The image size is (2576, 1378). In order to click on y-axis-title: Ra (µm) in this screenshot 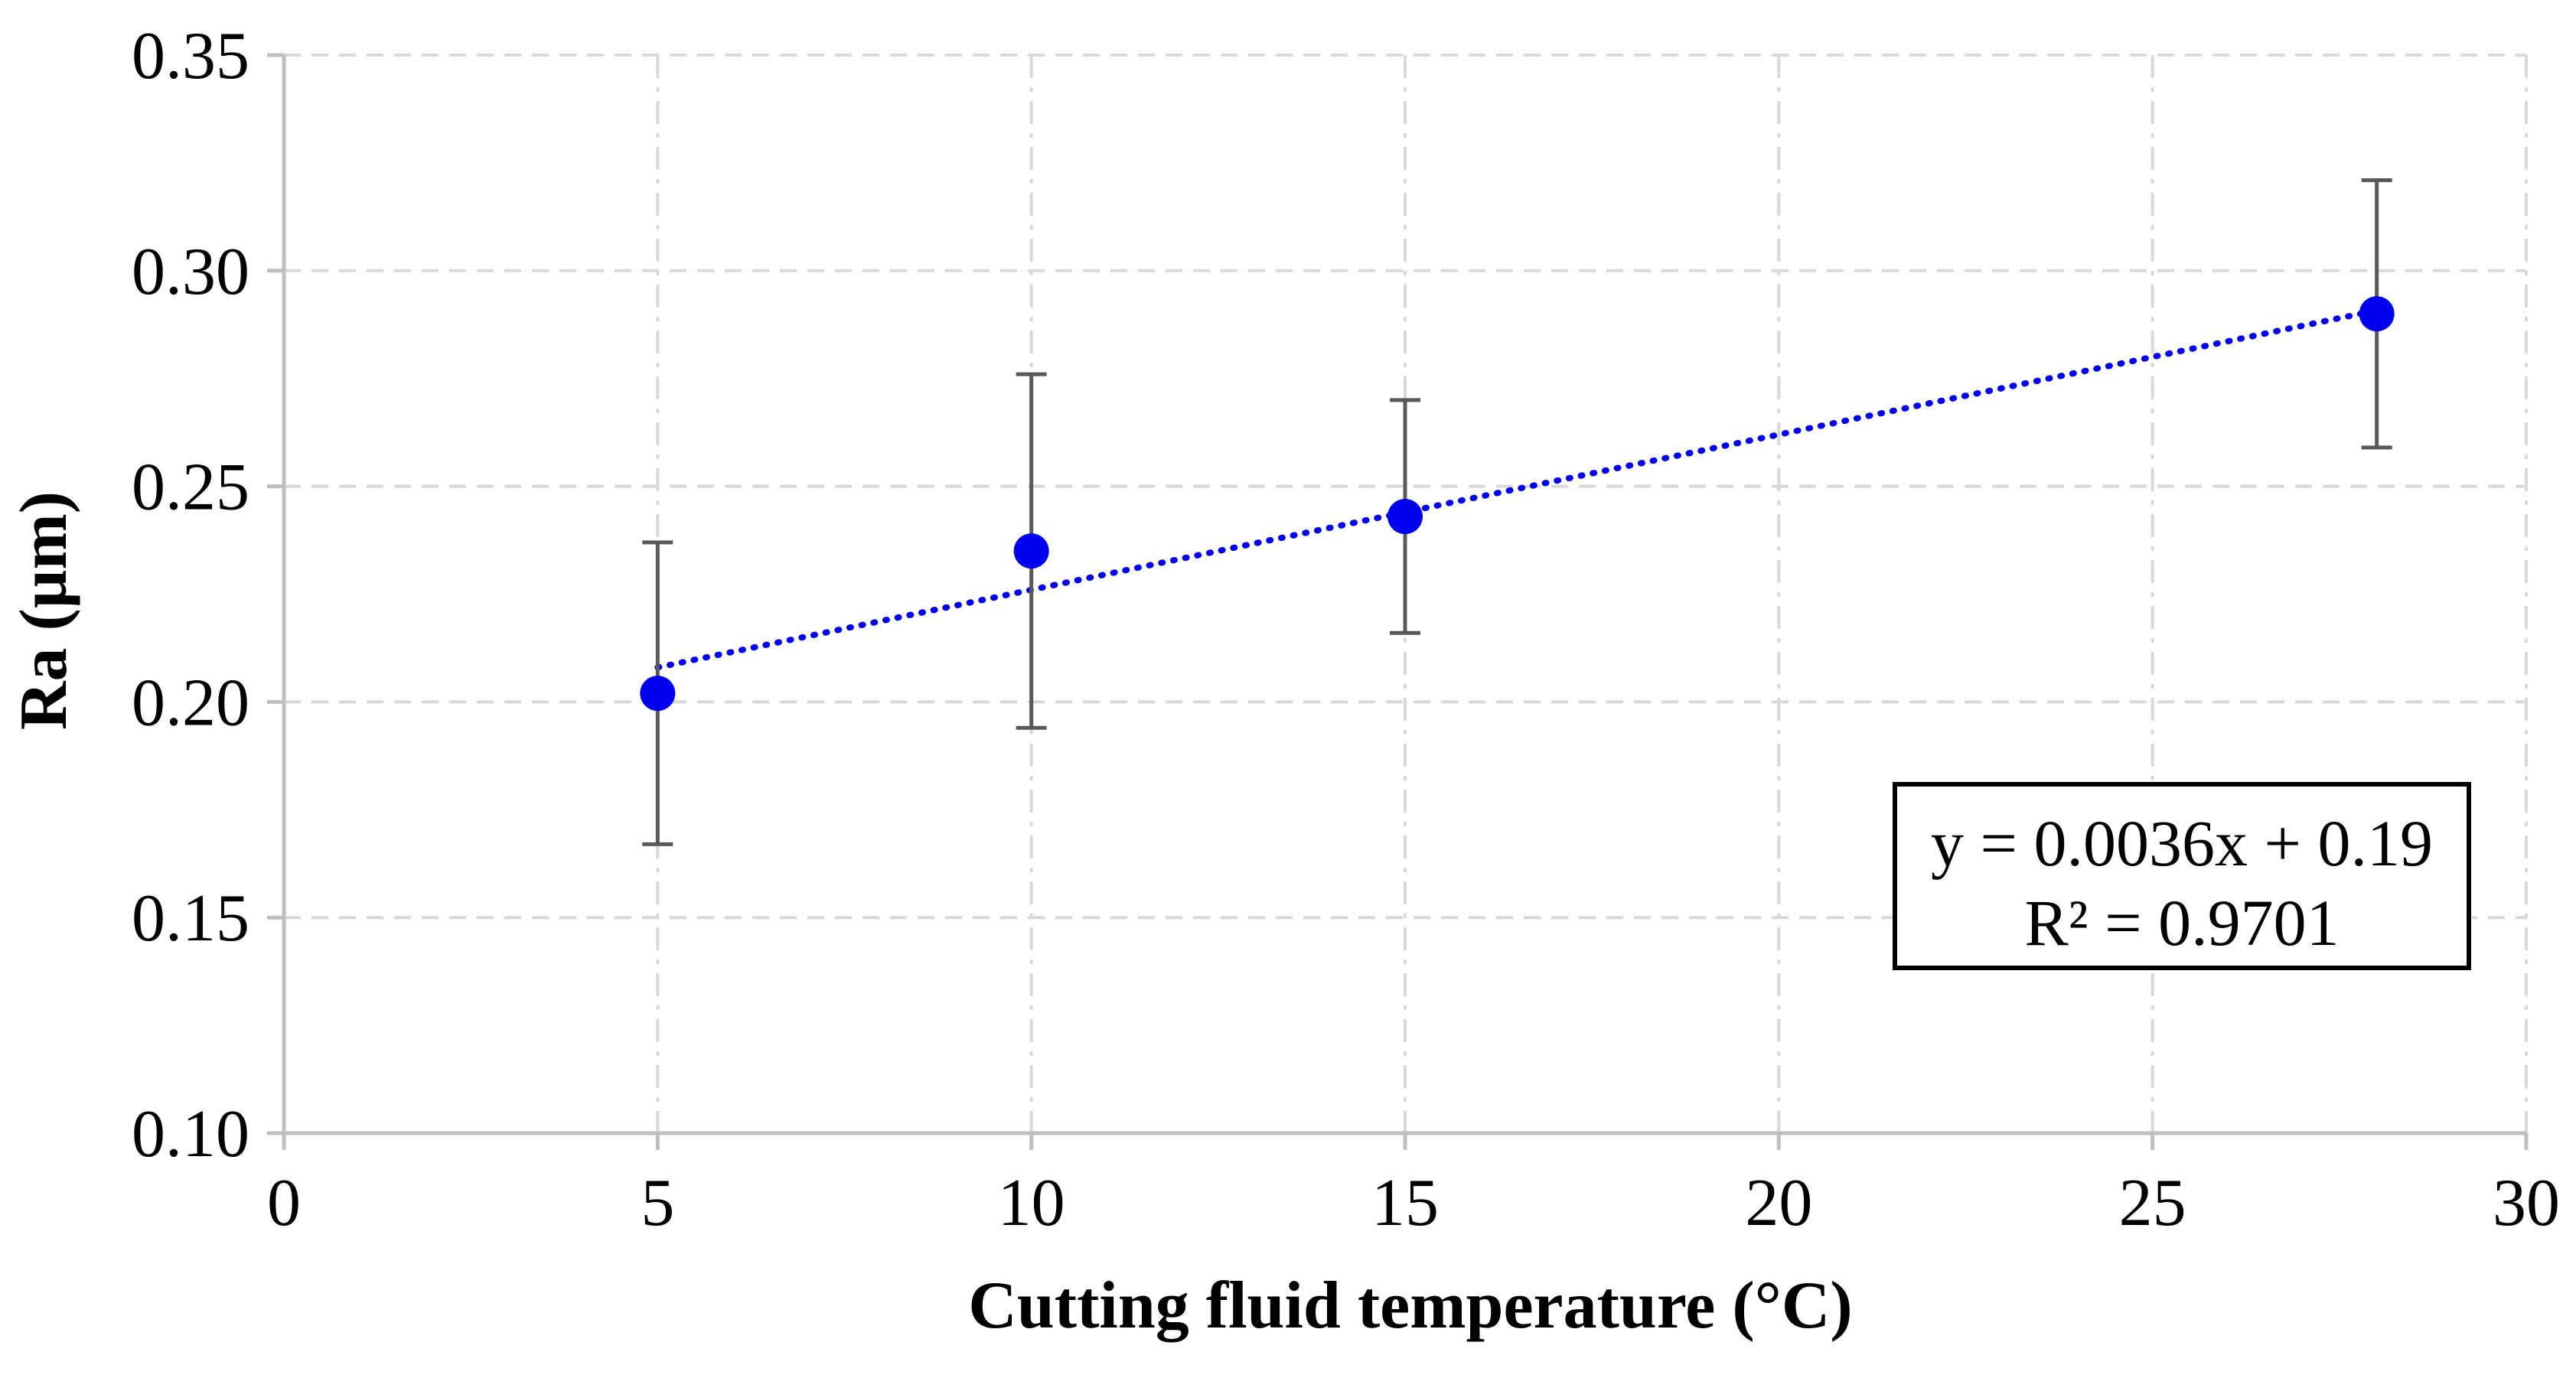, I will do `click(44, 610)`.